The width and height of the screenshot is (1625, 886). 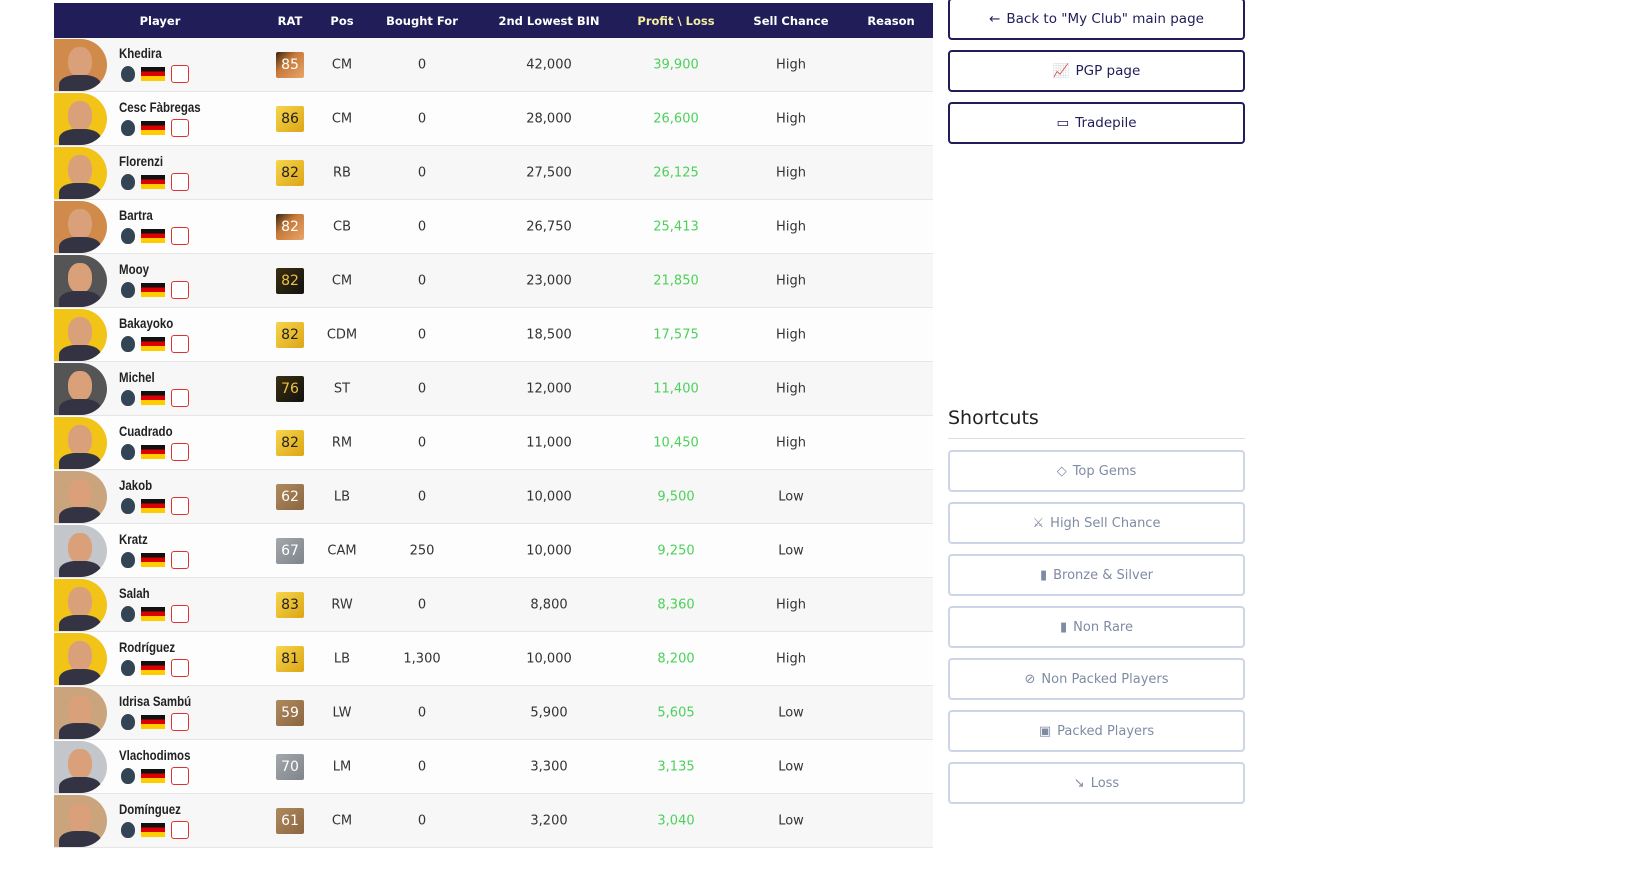 I want to click on table-row: Idrisa Sambú 59 LW 0 5,900 5,605 Low, so click(x=493, y=713).